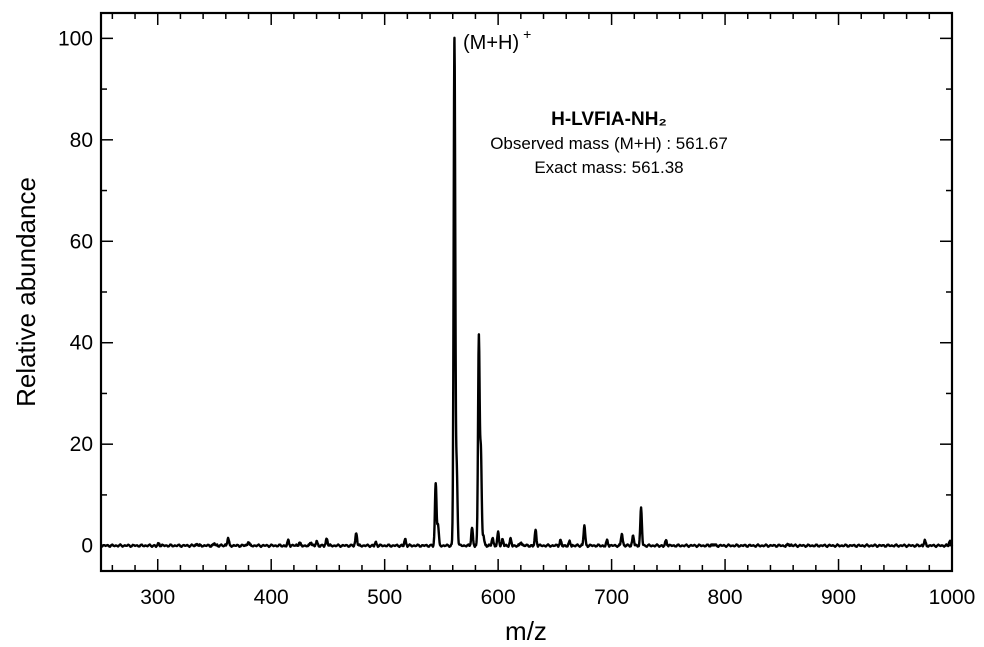  What do you see at coordinates (81, 140) in the screenshot?
I see `y-tick-label: 80` at bounding box center [81, 140].